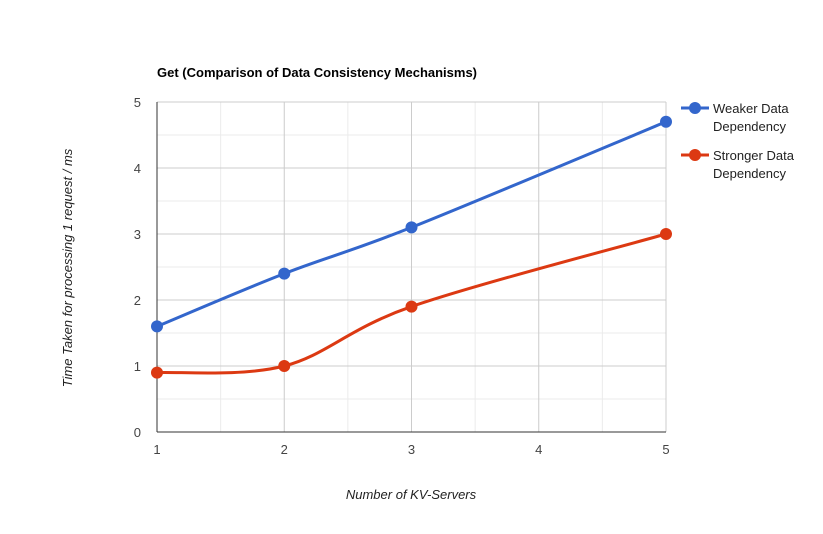  I want to click on x-tick-label: 2, so click(284, 449).